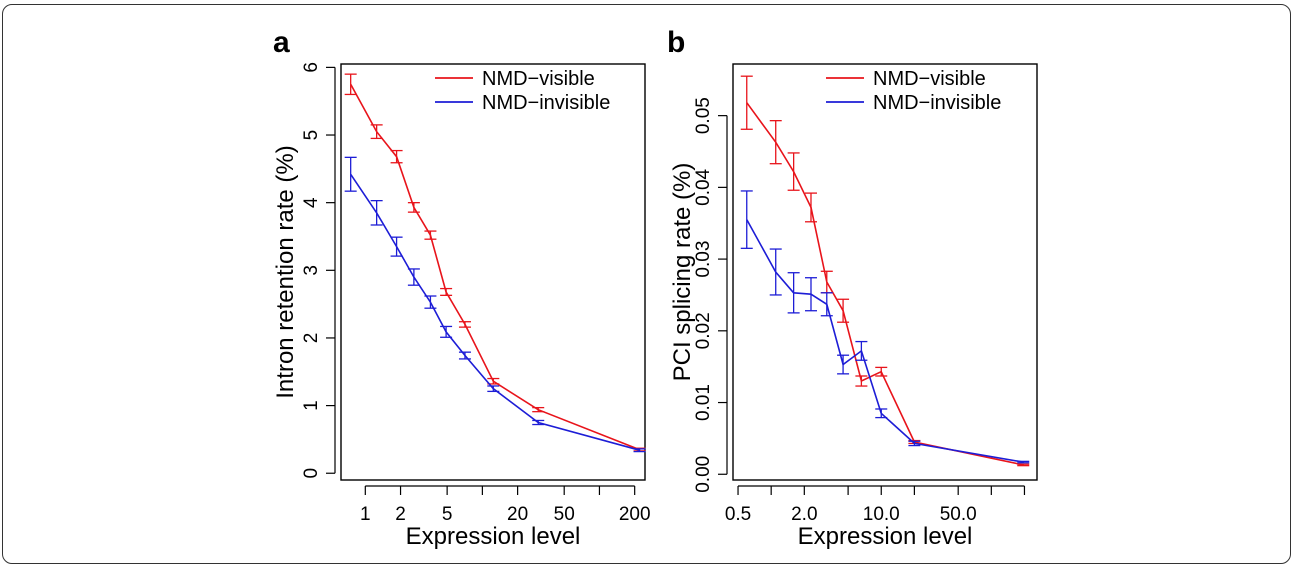  What do you see at coordinates (311, 338) in the screenshot?
I see `y-tick-label: 2` at bounding box center [311, 338].